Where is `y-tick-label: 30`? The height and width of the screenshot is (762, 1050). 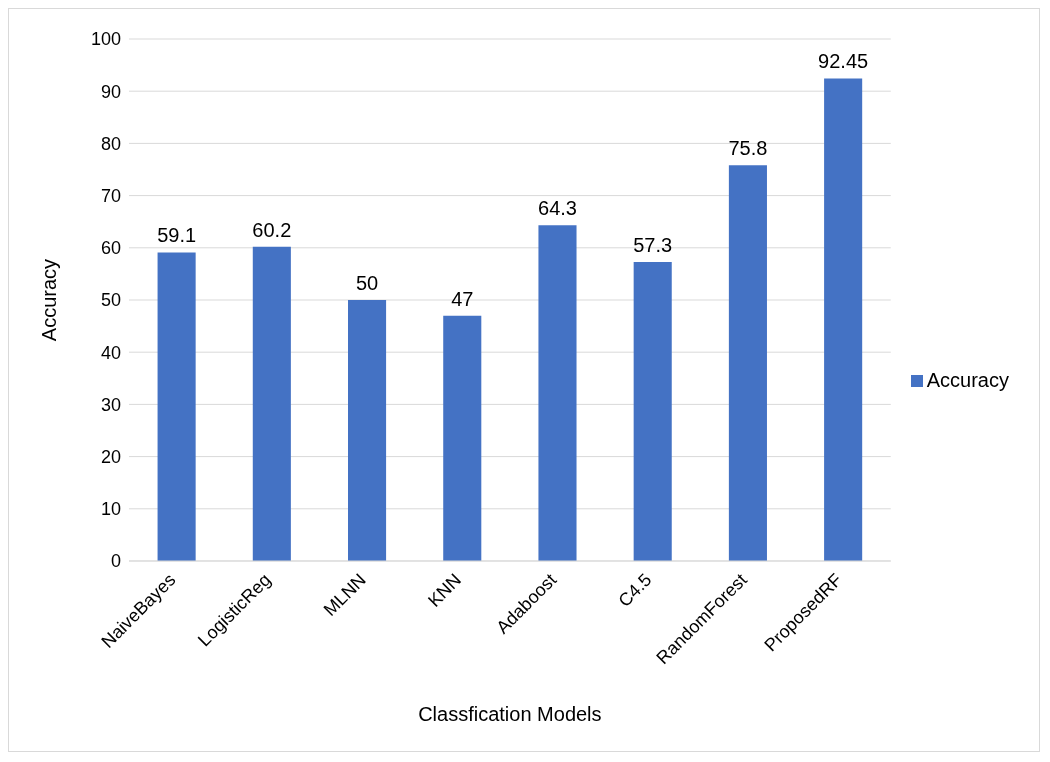
y-tick-label: 30 is located at coordinates (110, 404).